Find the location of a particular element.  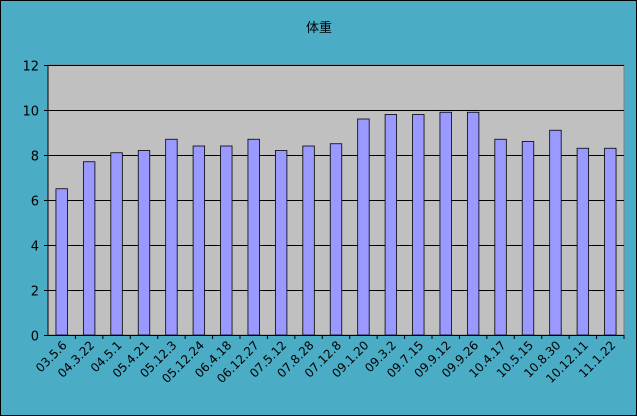

y-axis: 0 2 4 6 8 10 12 is located at coordinates (35, 202).